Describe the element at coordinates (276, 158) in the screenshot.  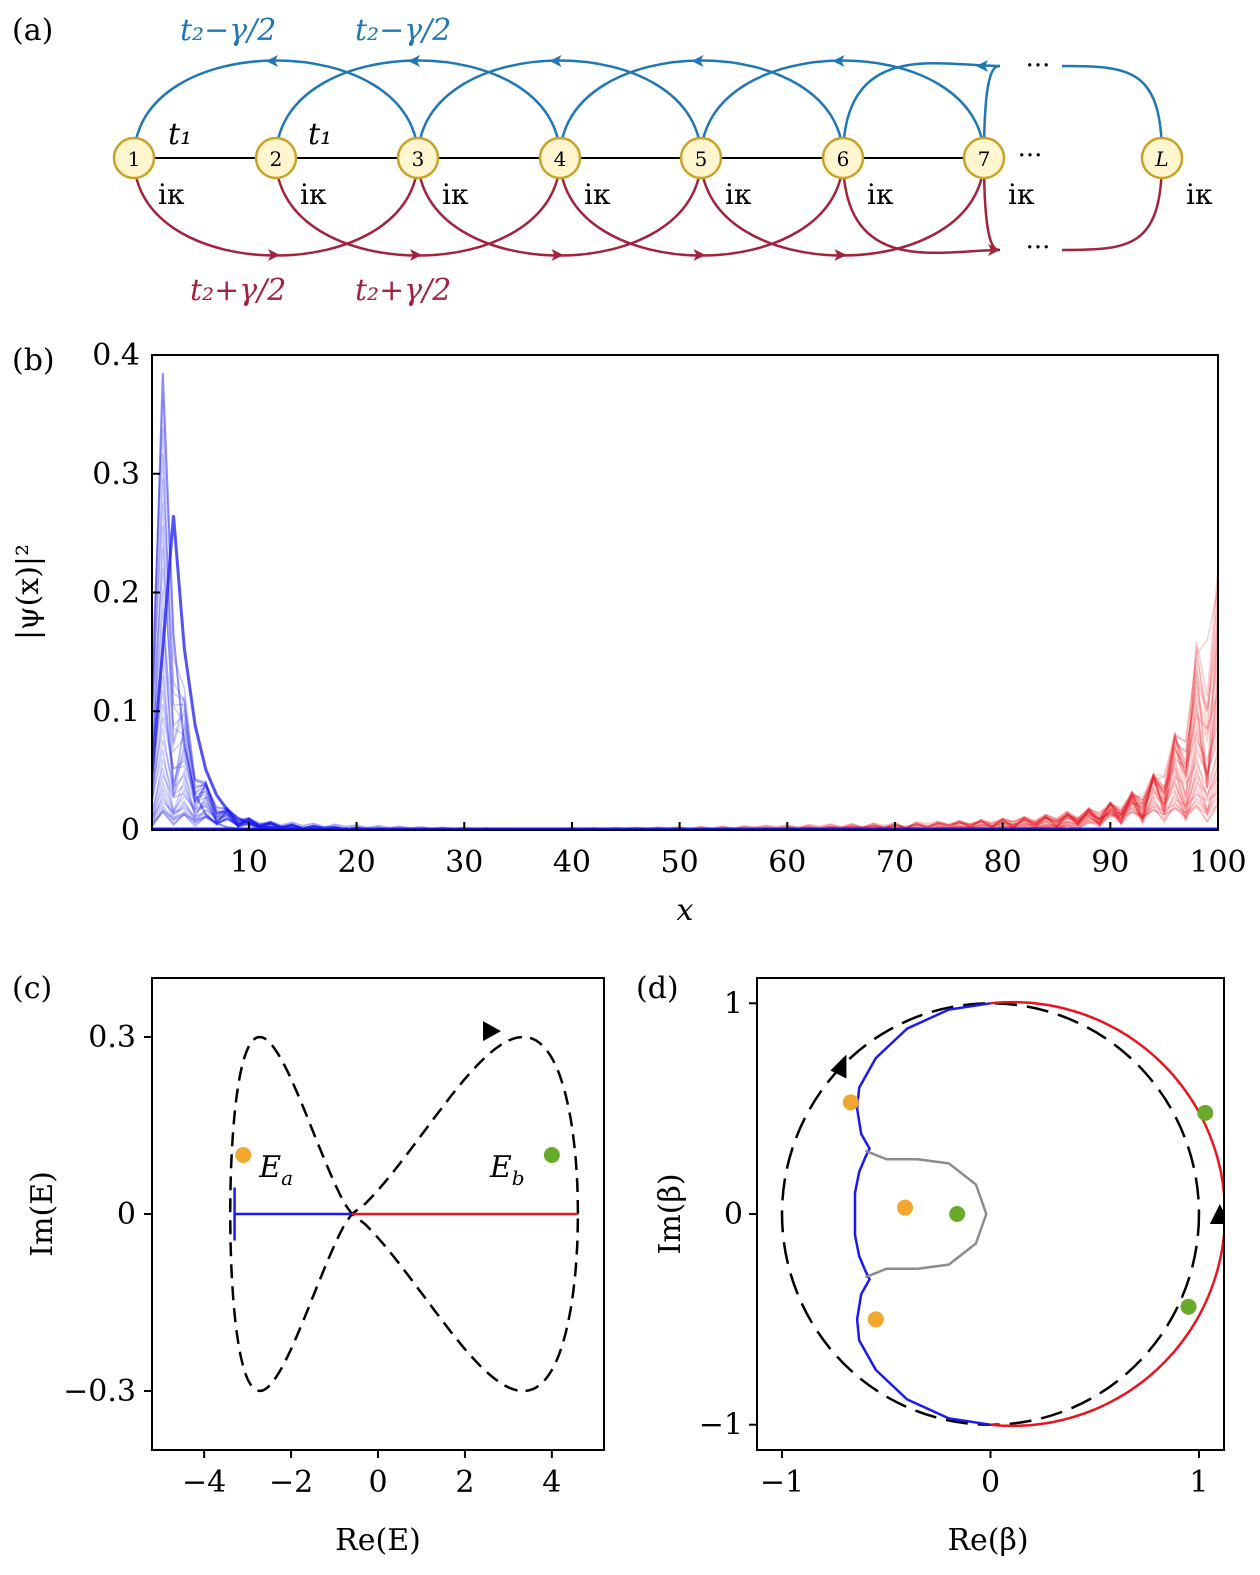
I see `site-node: 2` at that location.